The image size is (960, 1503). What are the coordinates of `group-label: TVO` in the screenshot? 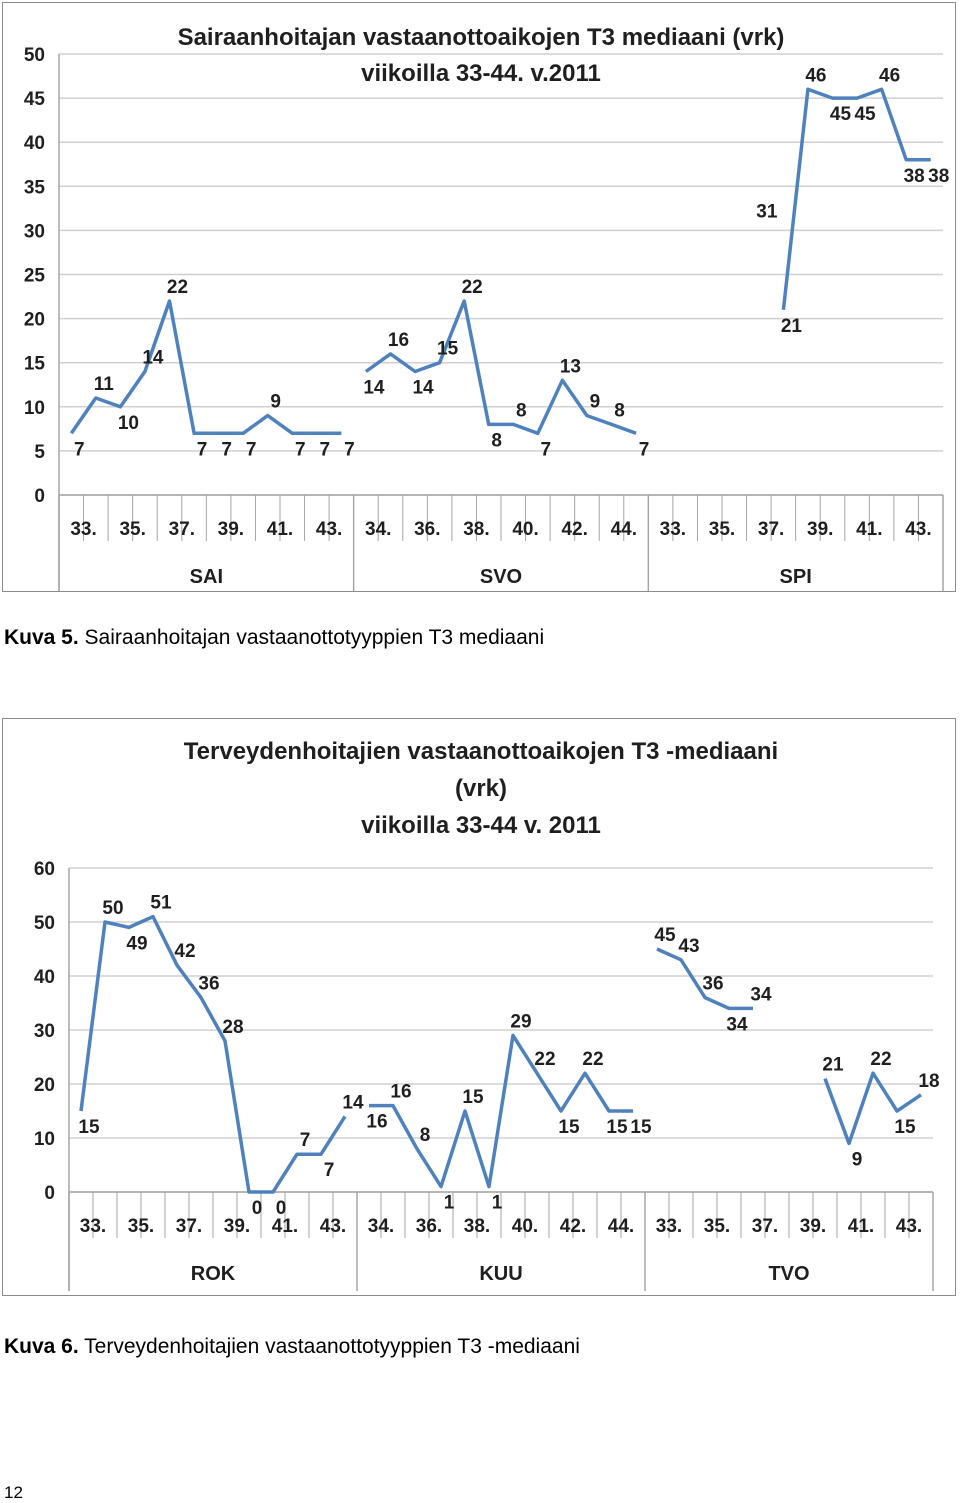 It's located at (788, 1274).